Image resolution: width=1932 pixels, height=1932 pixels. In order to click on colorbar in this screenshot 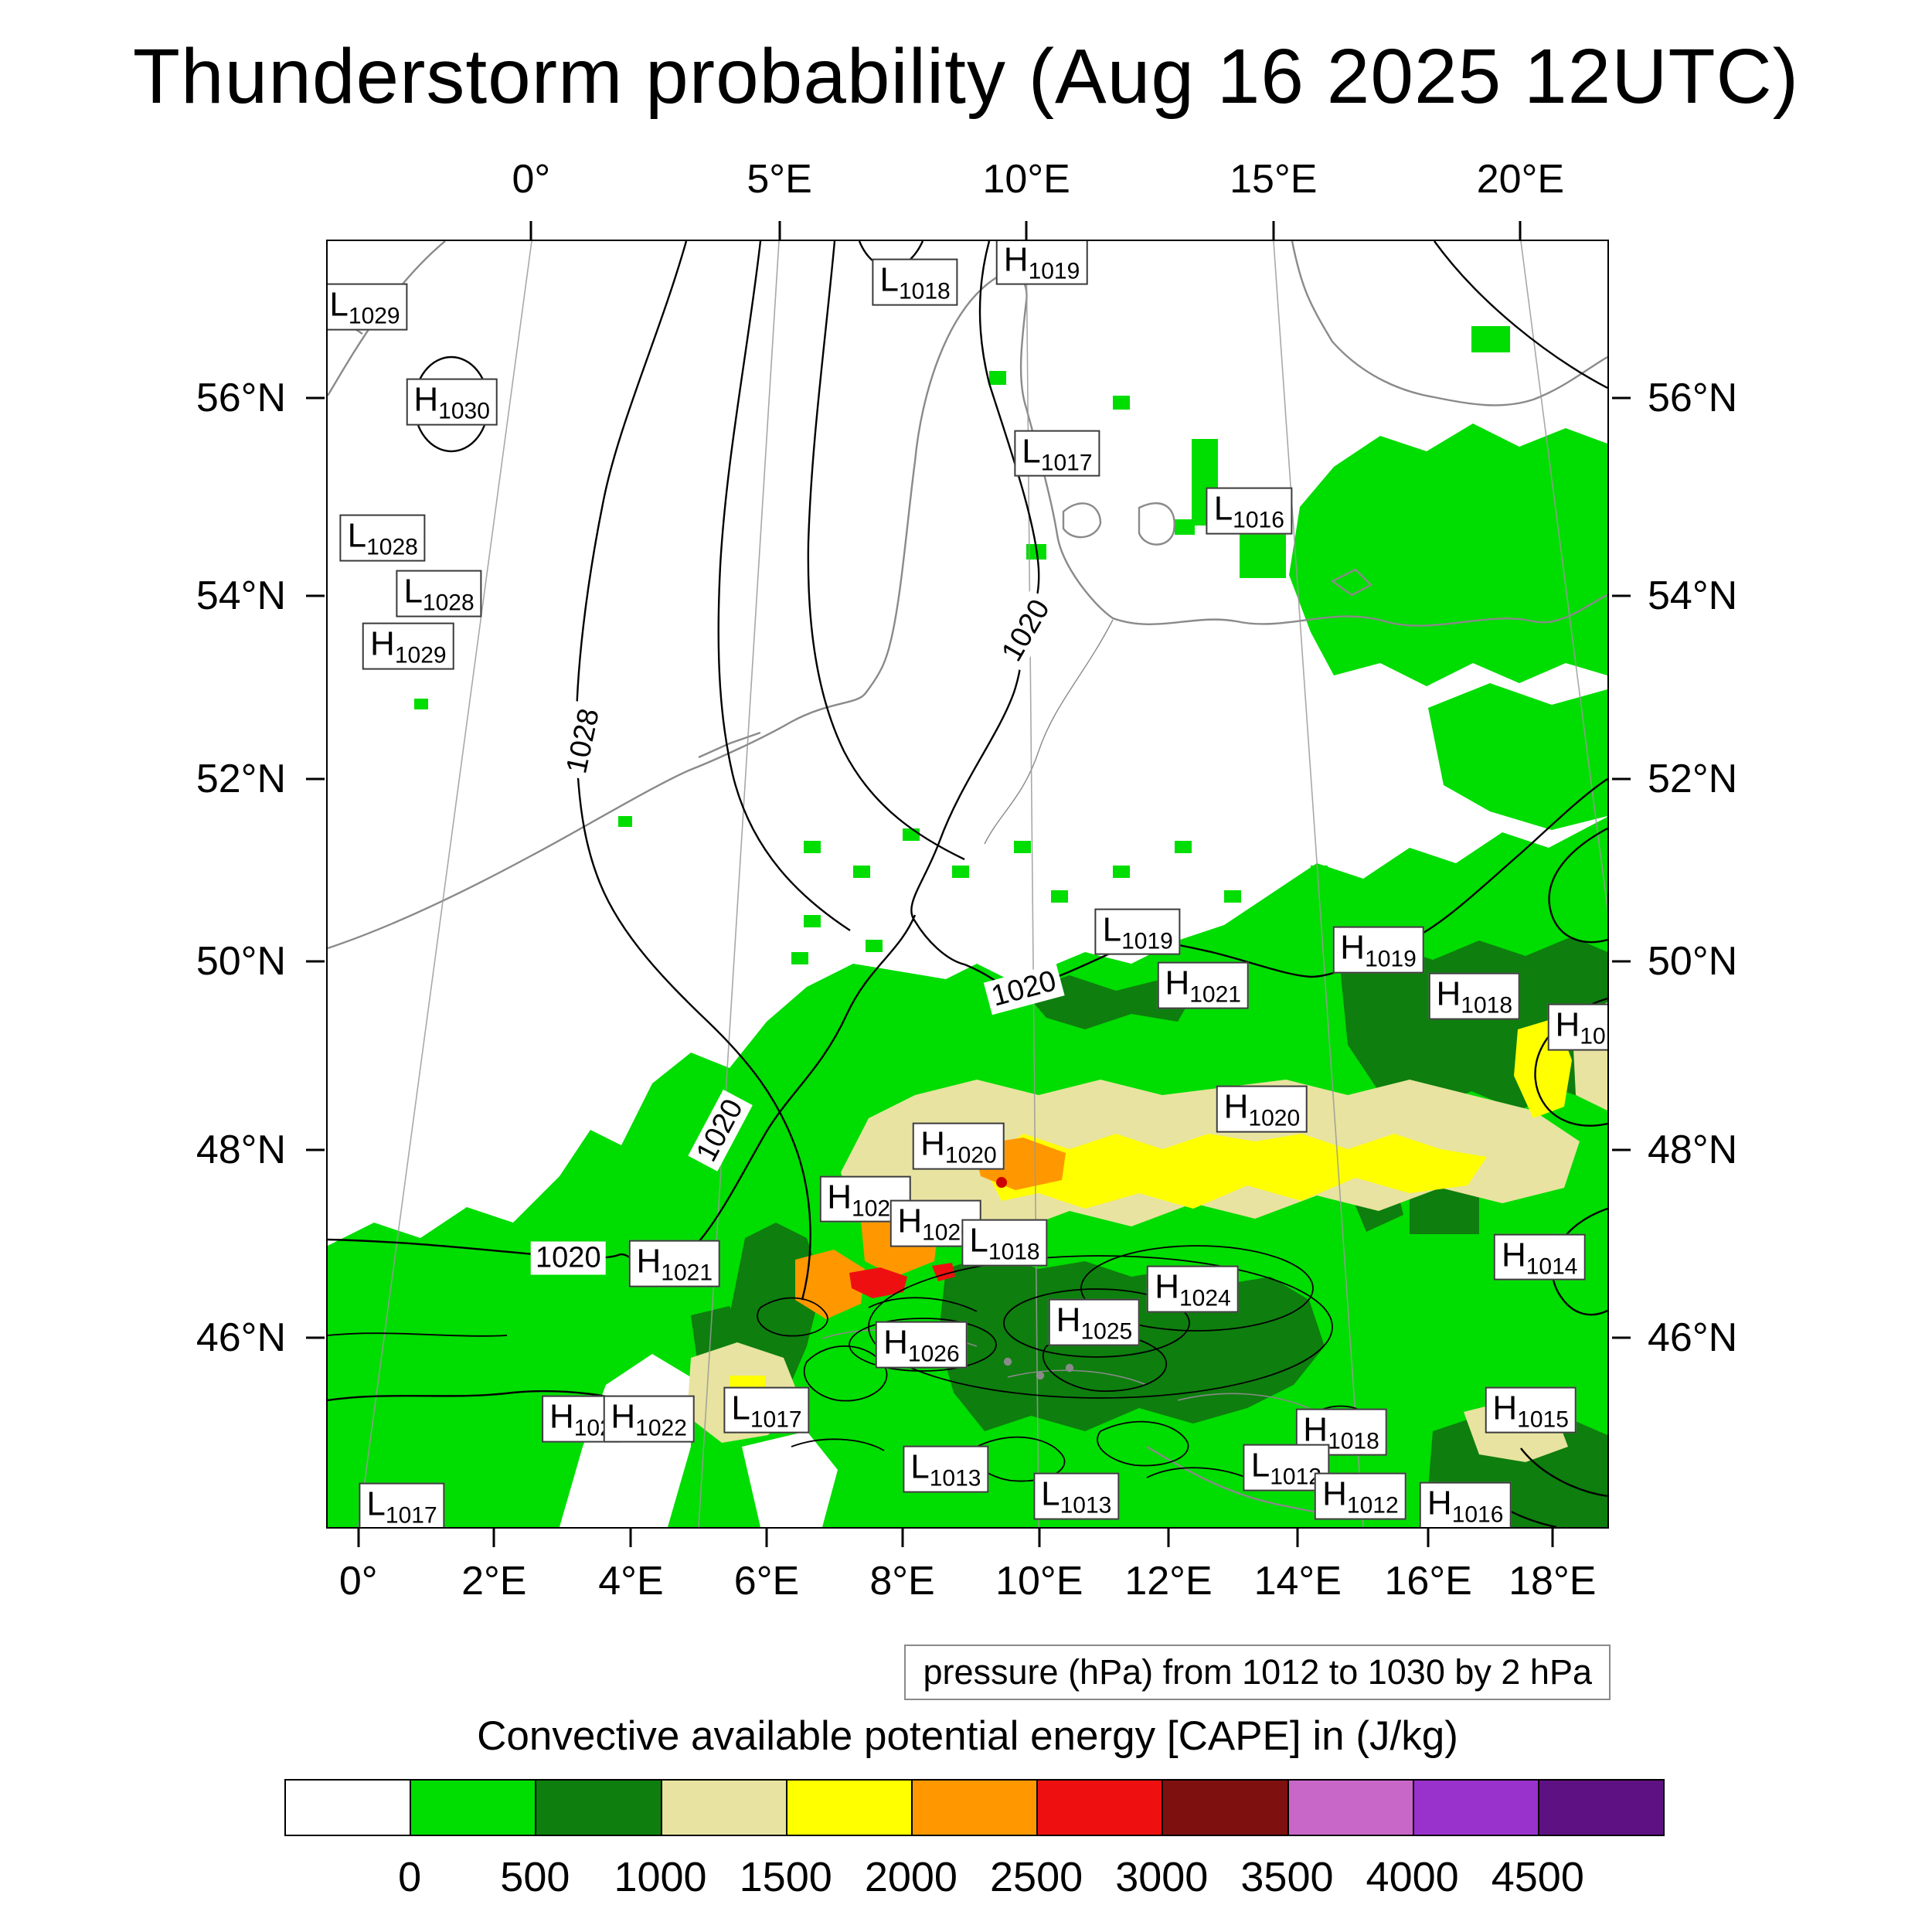, I will do `click(975, 1808)`.